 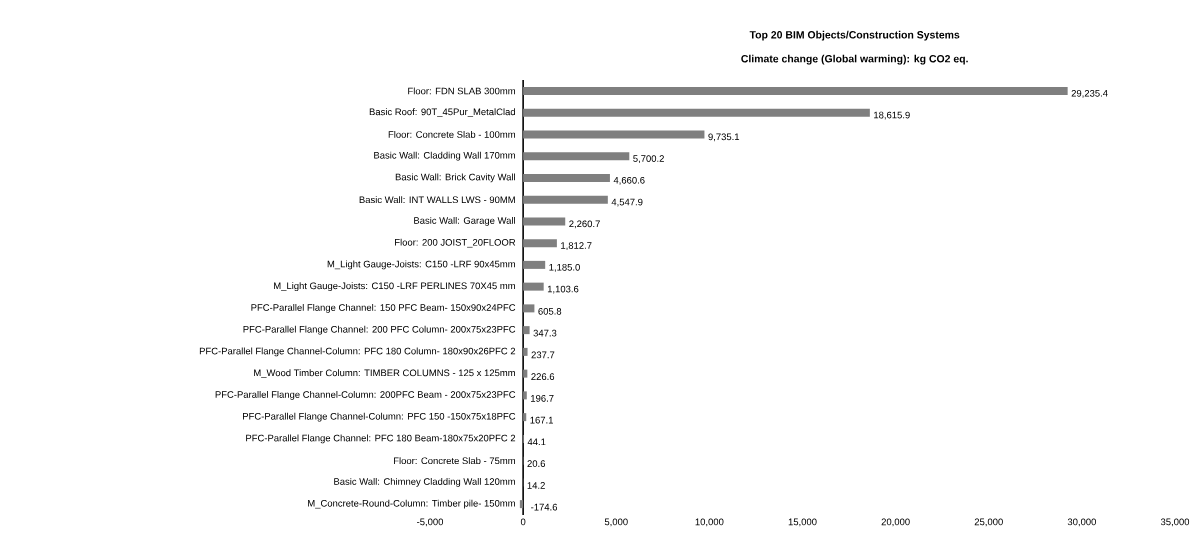 What do you see at coordinates (576, 246) in the screenshot?
I see `data-label: 1,812.7` at bounding box center [576, 246].